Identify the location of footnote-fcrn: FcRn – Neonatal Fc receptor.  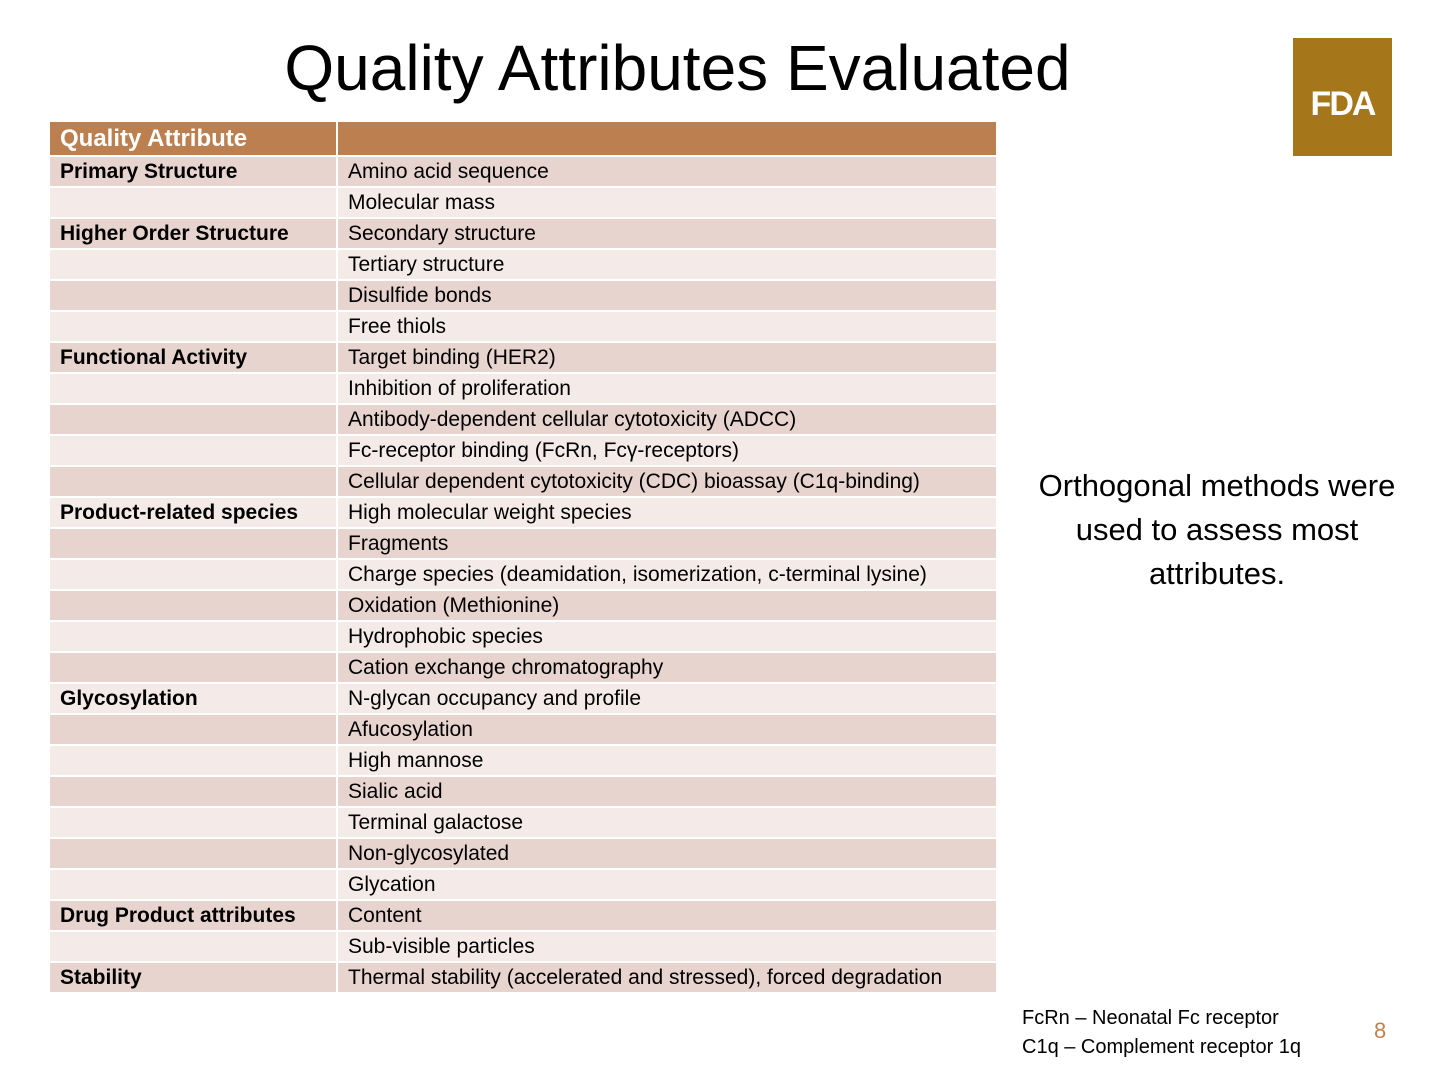
(1150, 1018).